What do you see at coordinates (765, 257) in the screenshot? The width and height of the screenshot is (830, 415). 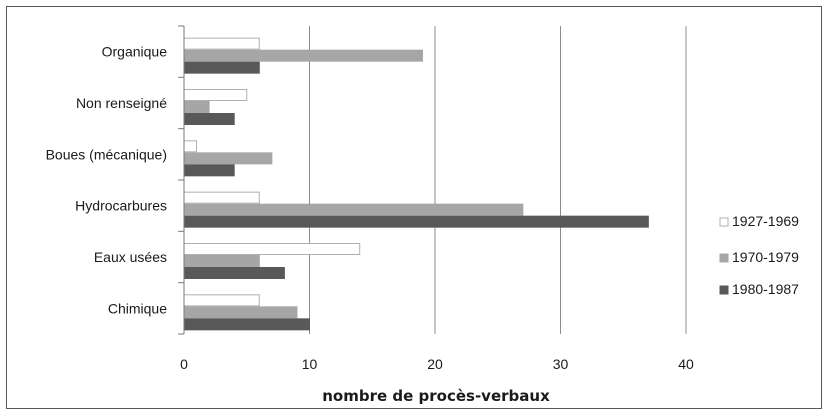 I see `legend-label: 1970-1979` at bounding box center [765, 257].